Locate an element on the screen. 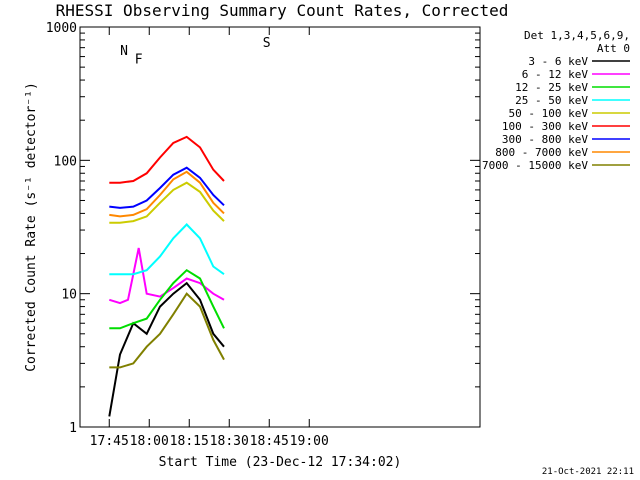 The height and width of the screenshot is (480, 640). legend-label-5: 50 - 100 keV is located at coordinates (549, 113).